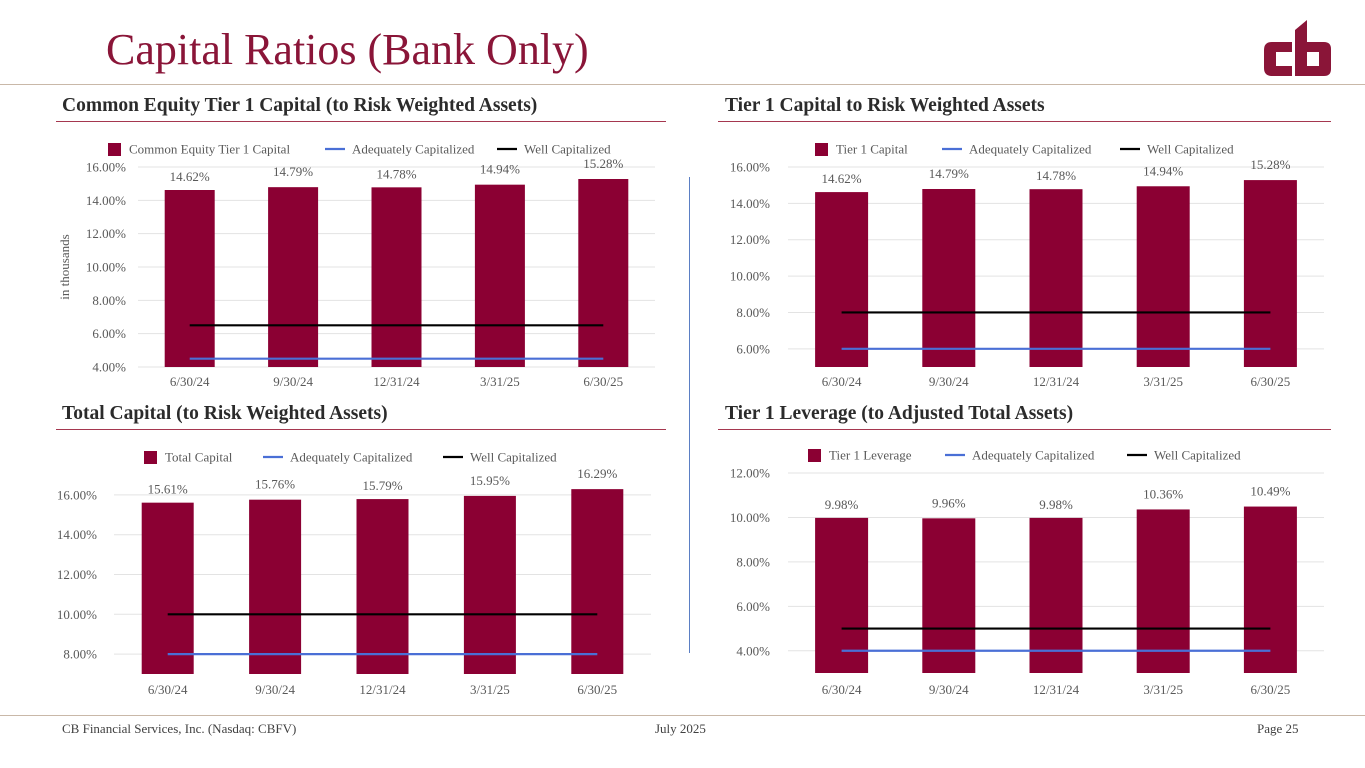 The width and height of the screenshot is (1365, 768). What do you see at coordinates (225, 413) in the screenshot?
I see `panel-title-total-capital: Total Capital (to Risk Weighted Assets)` at bounding box center [225, 413].